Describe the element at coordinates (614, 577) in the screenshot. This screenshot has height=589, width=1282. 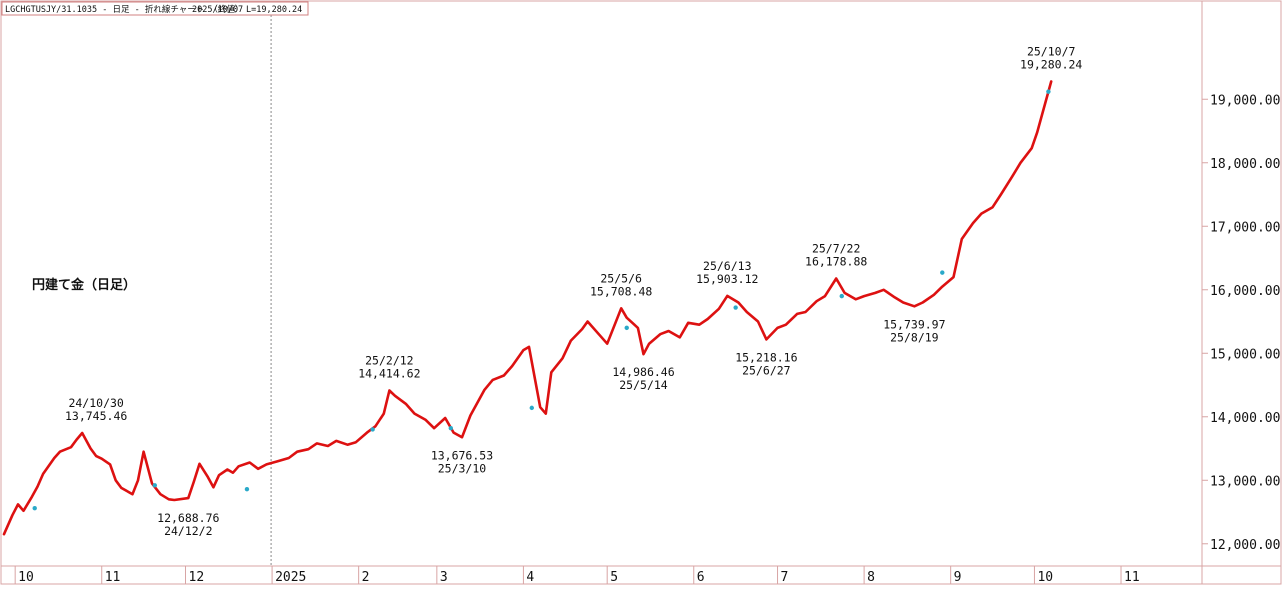
I see `x-tick-label: 5` at that location.